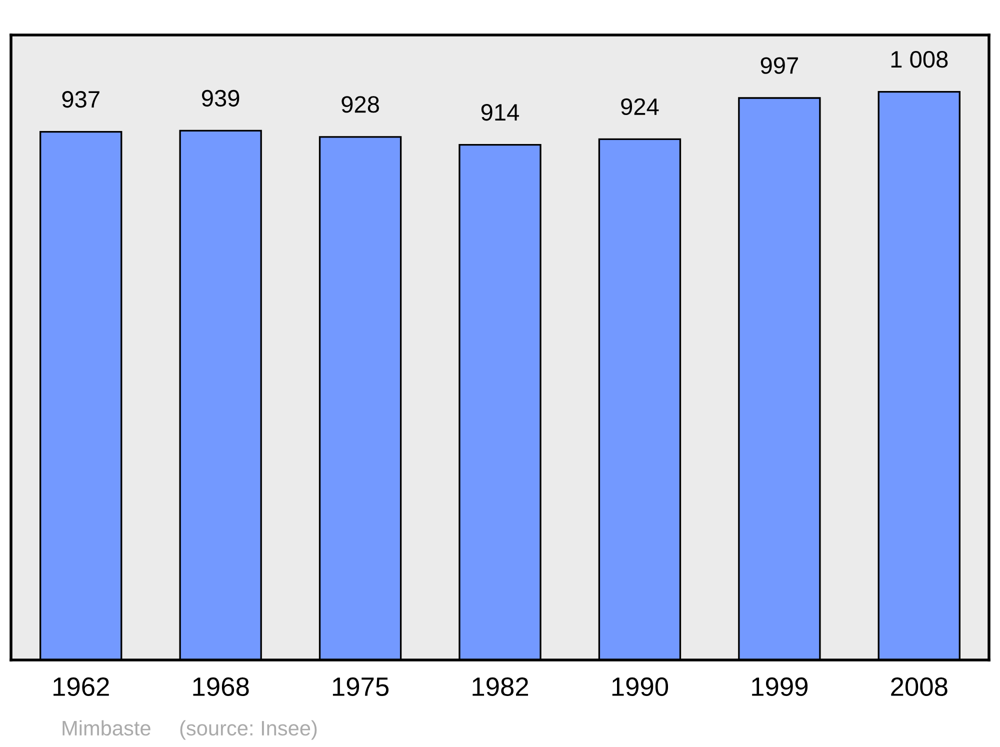 This screenshot has width=1000, height=747. Describe the element at coordinates (919, 686) in the screenshot. I see `x-tick-label: 2008` at that location.